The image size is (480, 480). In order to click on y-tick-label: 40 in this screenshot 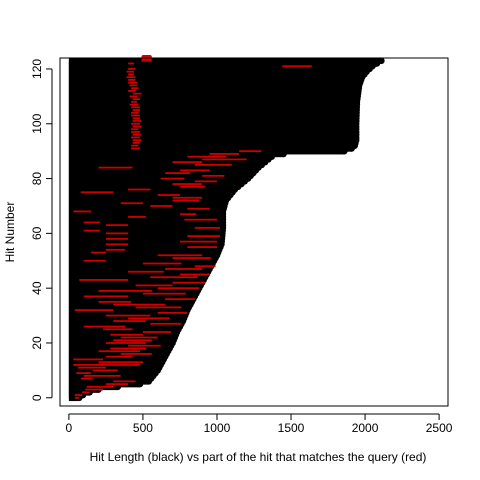, I will do `click(37, 288)`.